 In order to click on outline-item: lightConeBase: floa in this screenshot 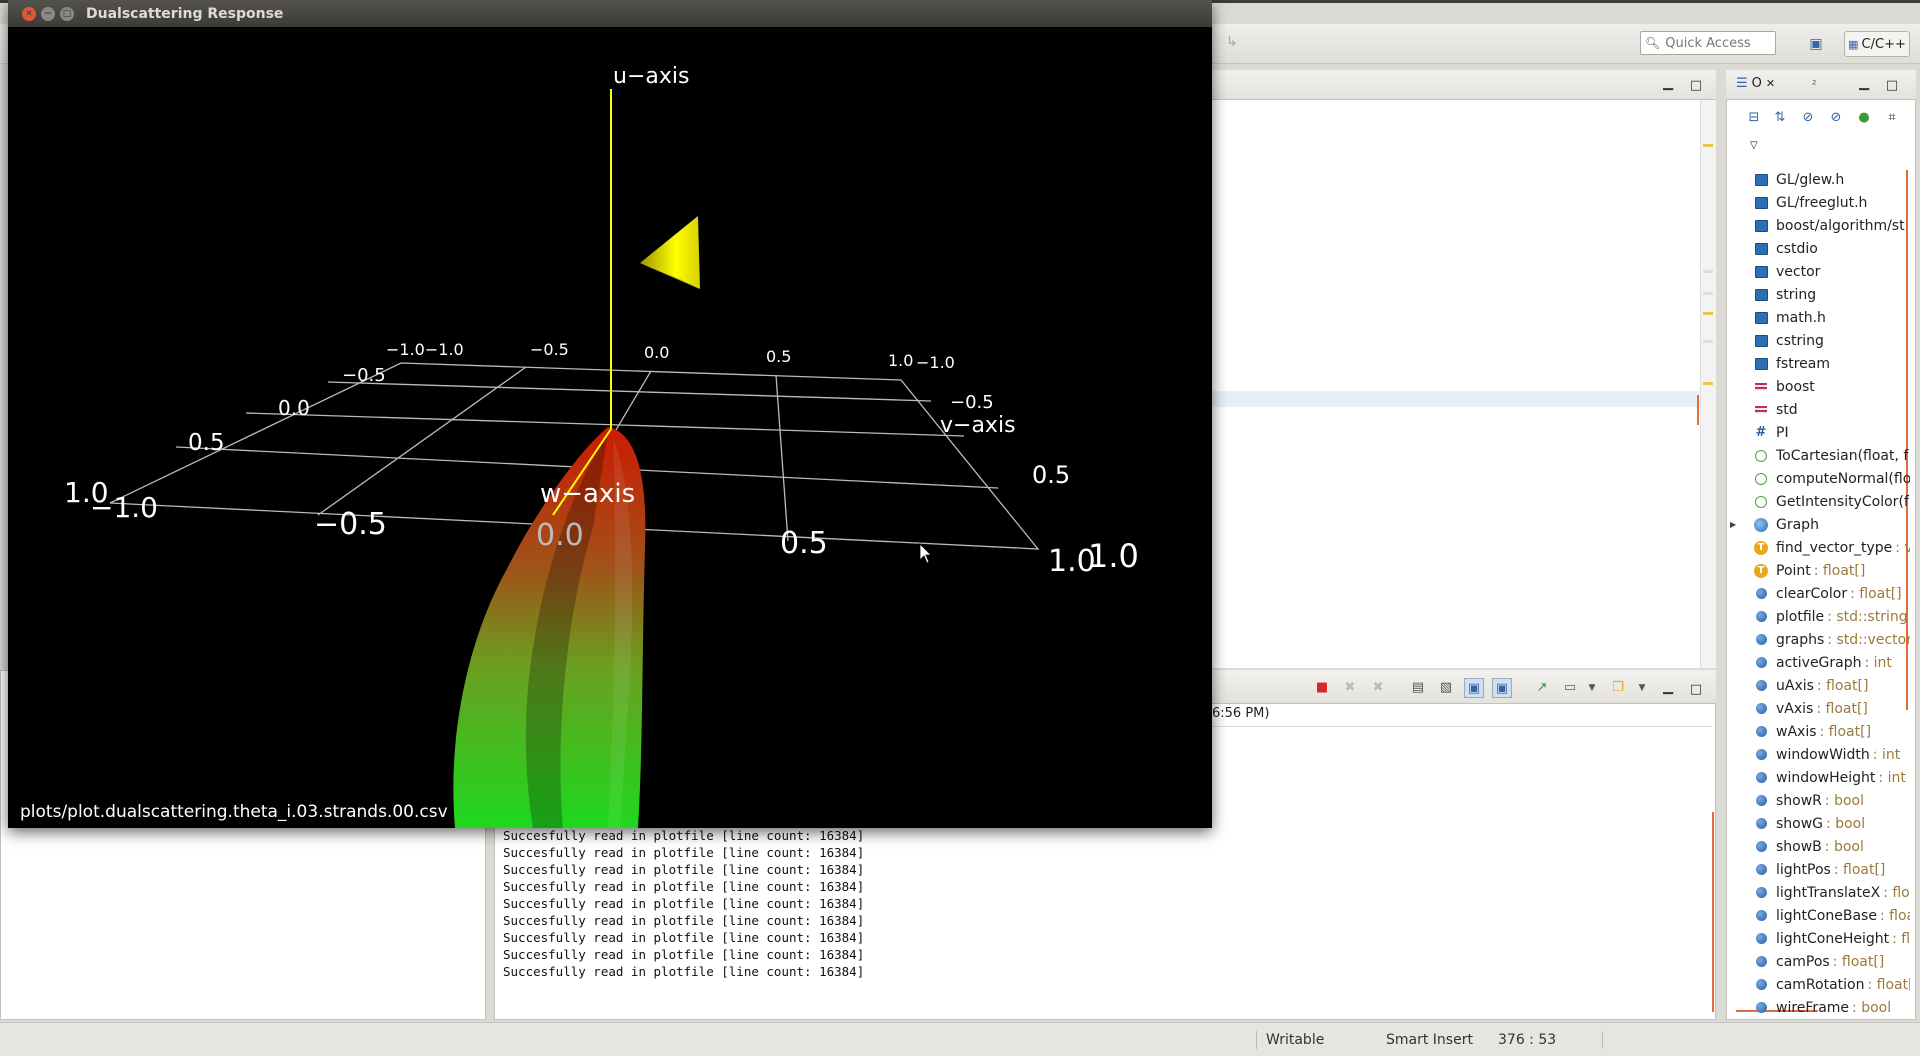, I will do `click(1820, 915)`.